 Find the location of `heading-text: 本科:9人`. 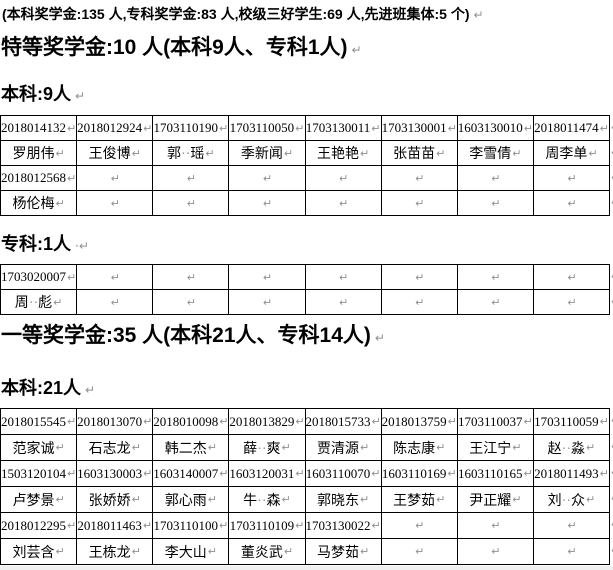

heading-text: 本科:9人 is located at coordinates (36, 94).